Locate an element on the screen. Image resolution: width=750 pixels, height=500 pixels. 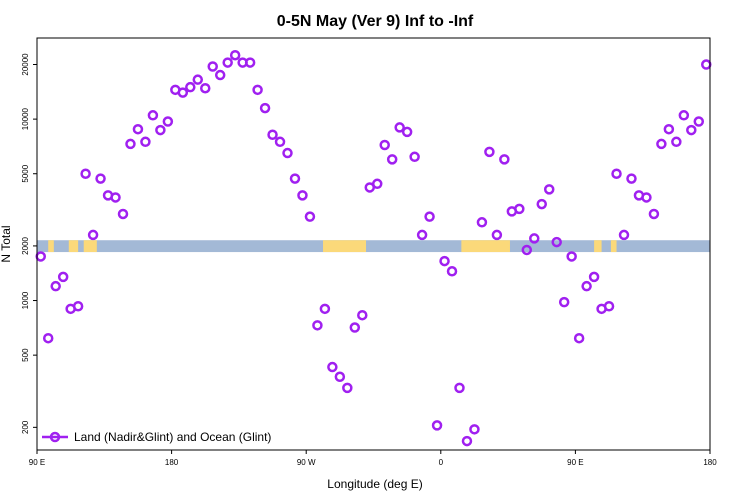
y-tick-label: 500 is located at coordinates (25, 355).